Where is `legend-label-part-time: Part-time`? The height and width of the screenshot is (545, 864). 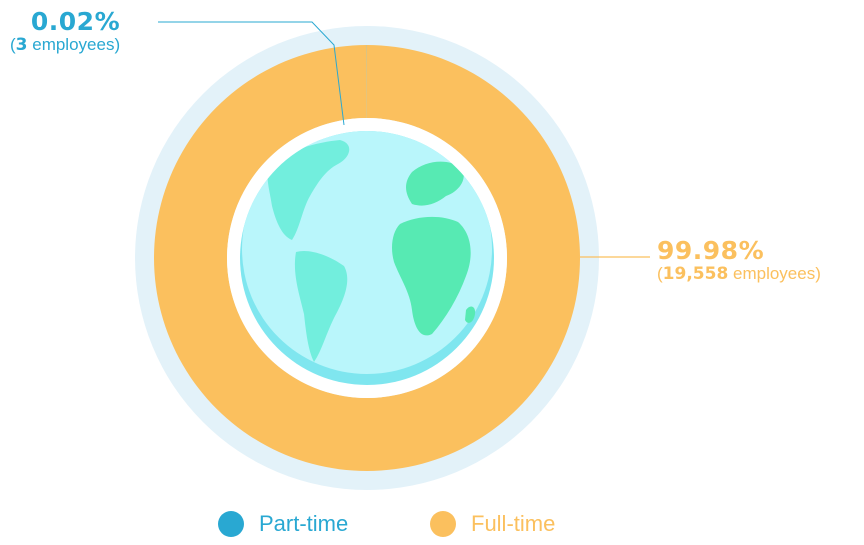
legend-label-part-time: Part-time is located at coordinates (303, 524).